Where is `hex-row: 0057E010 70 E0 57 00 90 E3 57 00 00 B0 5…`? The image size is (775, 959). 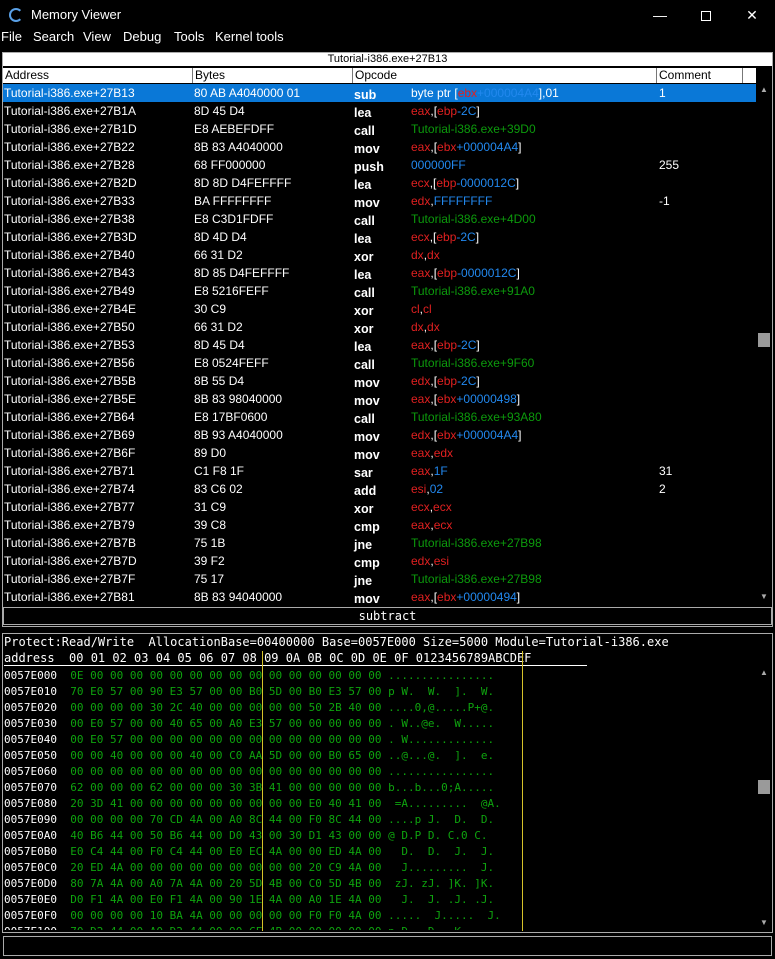 hex-row: 0057E010 70 E0 57 00 90 E3 57 00 00 B0 5… is located at coordinates (249, 692).